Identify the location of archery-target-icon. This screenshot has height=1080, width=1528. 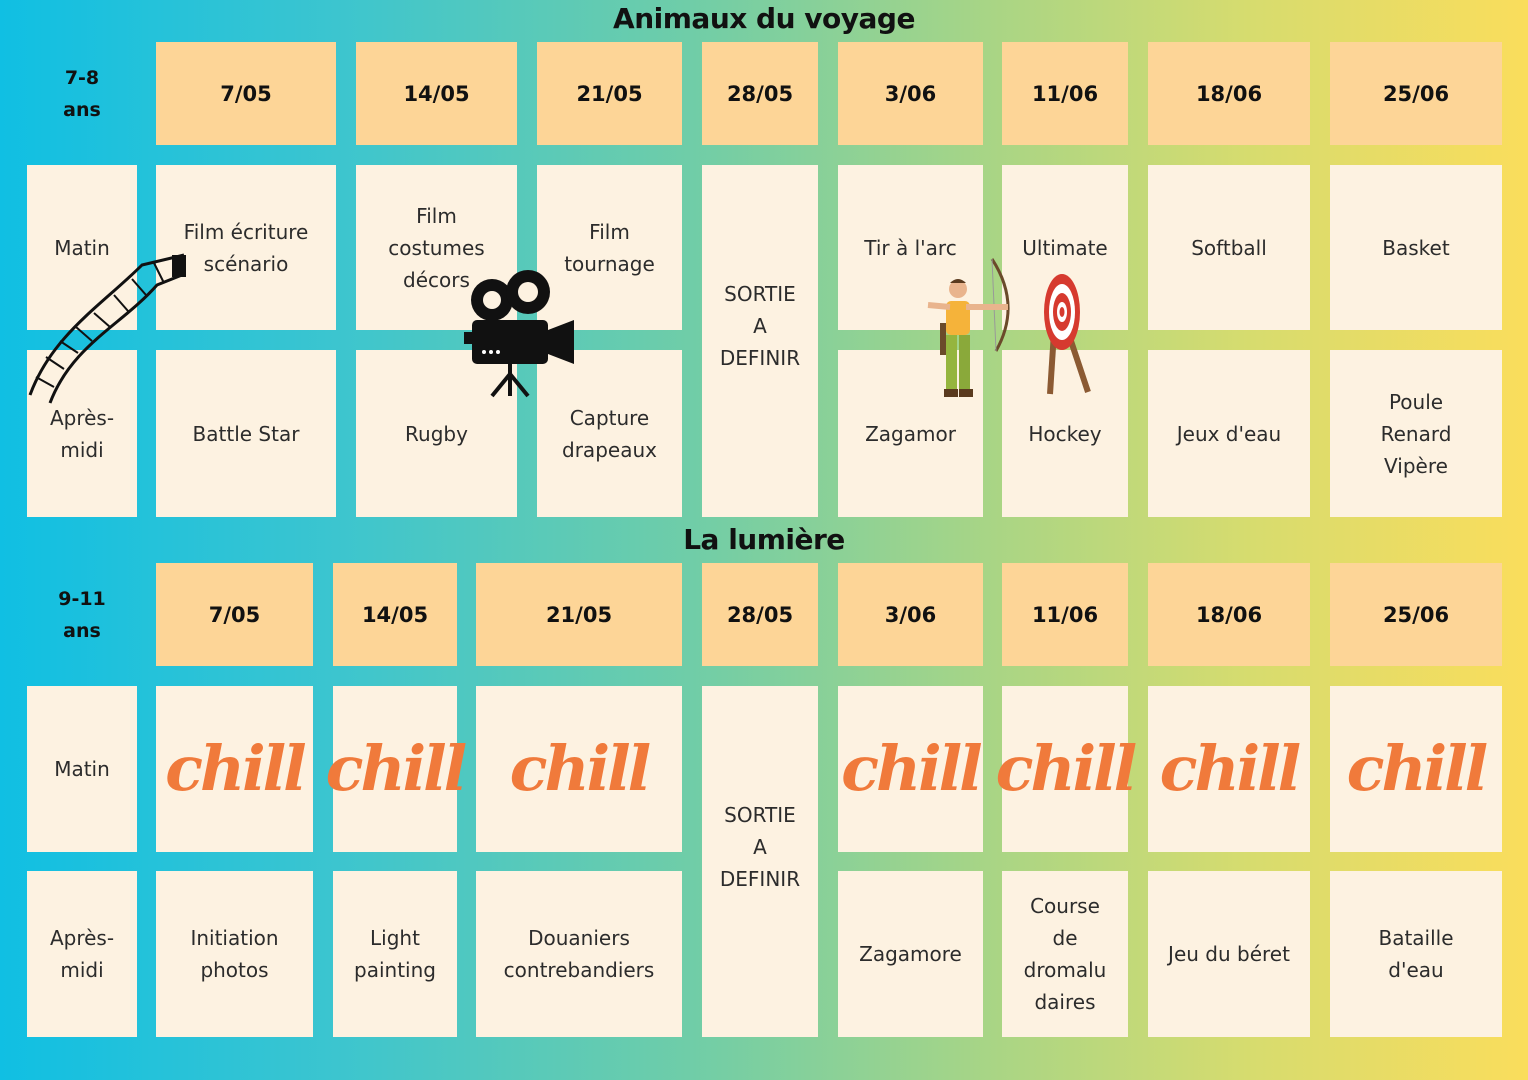
(1067, 334).